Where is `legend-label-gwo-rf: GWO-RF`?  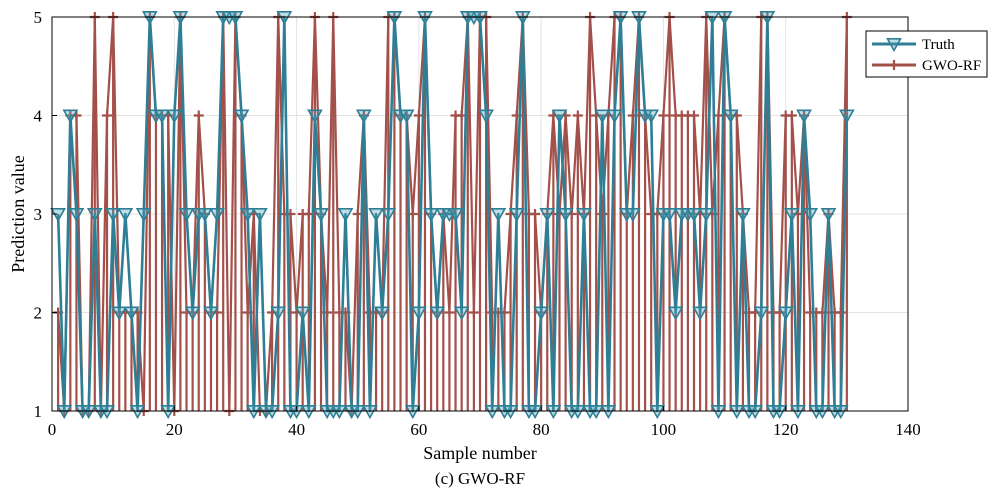 legend-label-gwo-rf: GWO-RF is located at coordinates (951, 66).